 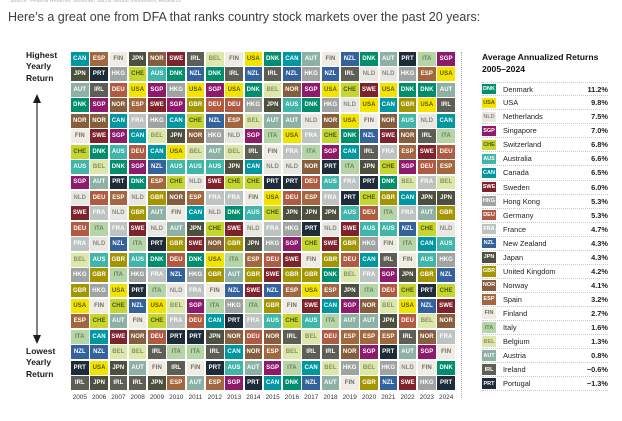 What do you see at coordinates (349, 167) in the screenshot?
I see `quilt-cell-2019-rank8-ITA: ITA` at bounding box center [349, 167].